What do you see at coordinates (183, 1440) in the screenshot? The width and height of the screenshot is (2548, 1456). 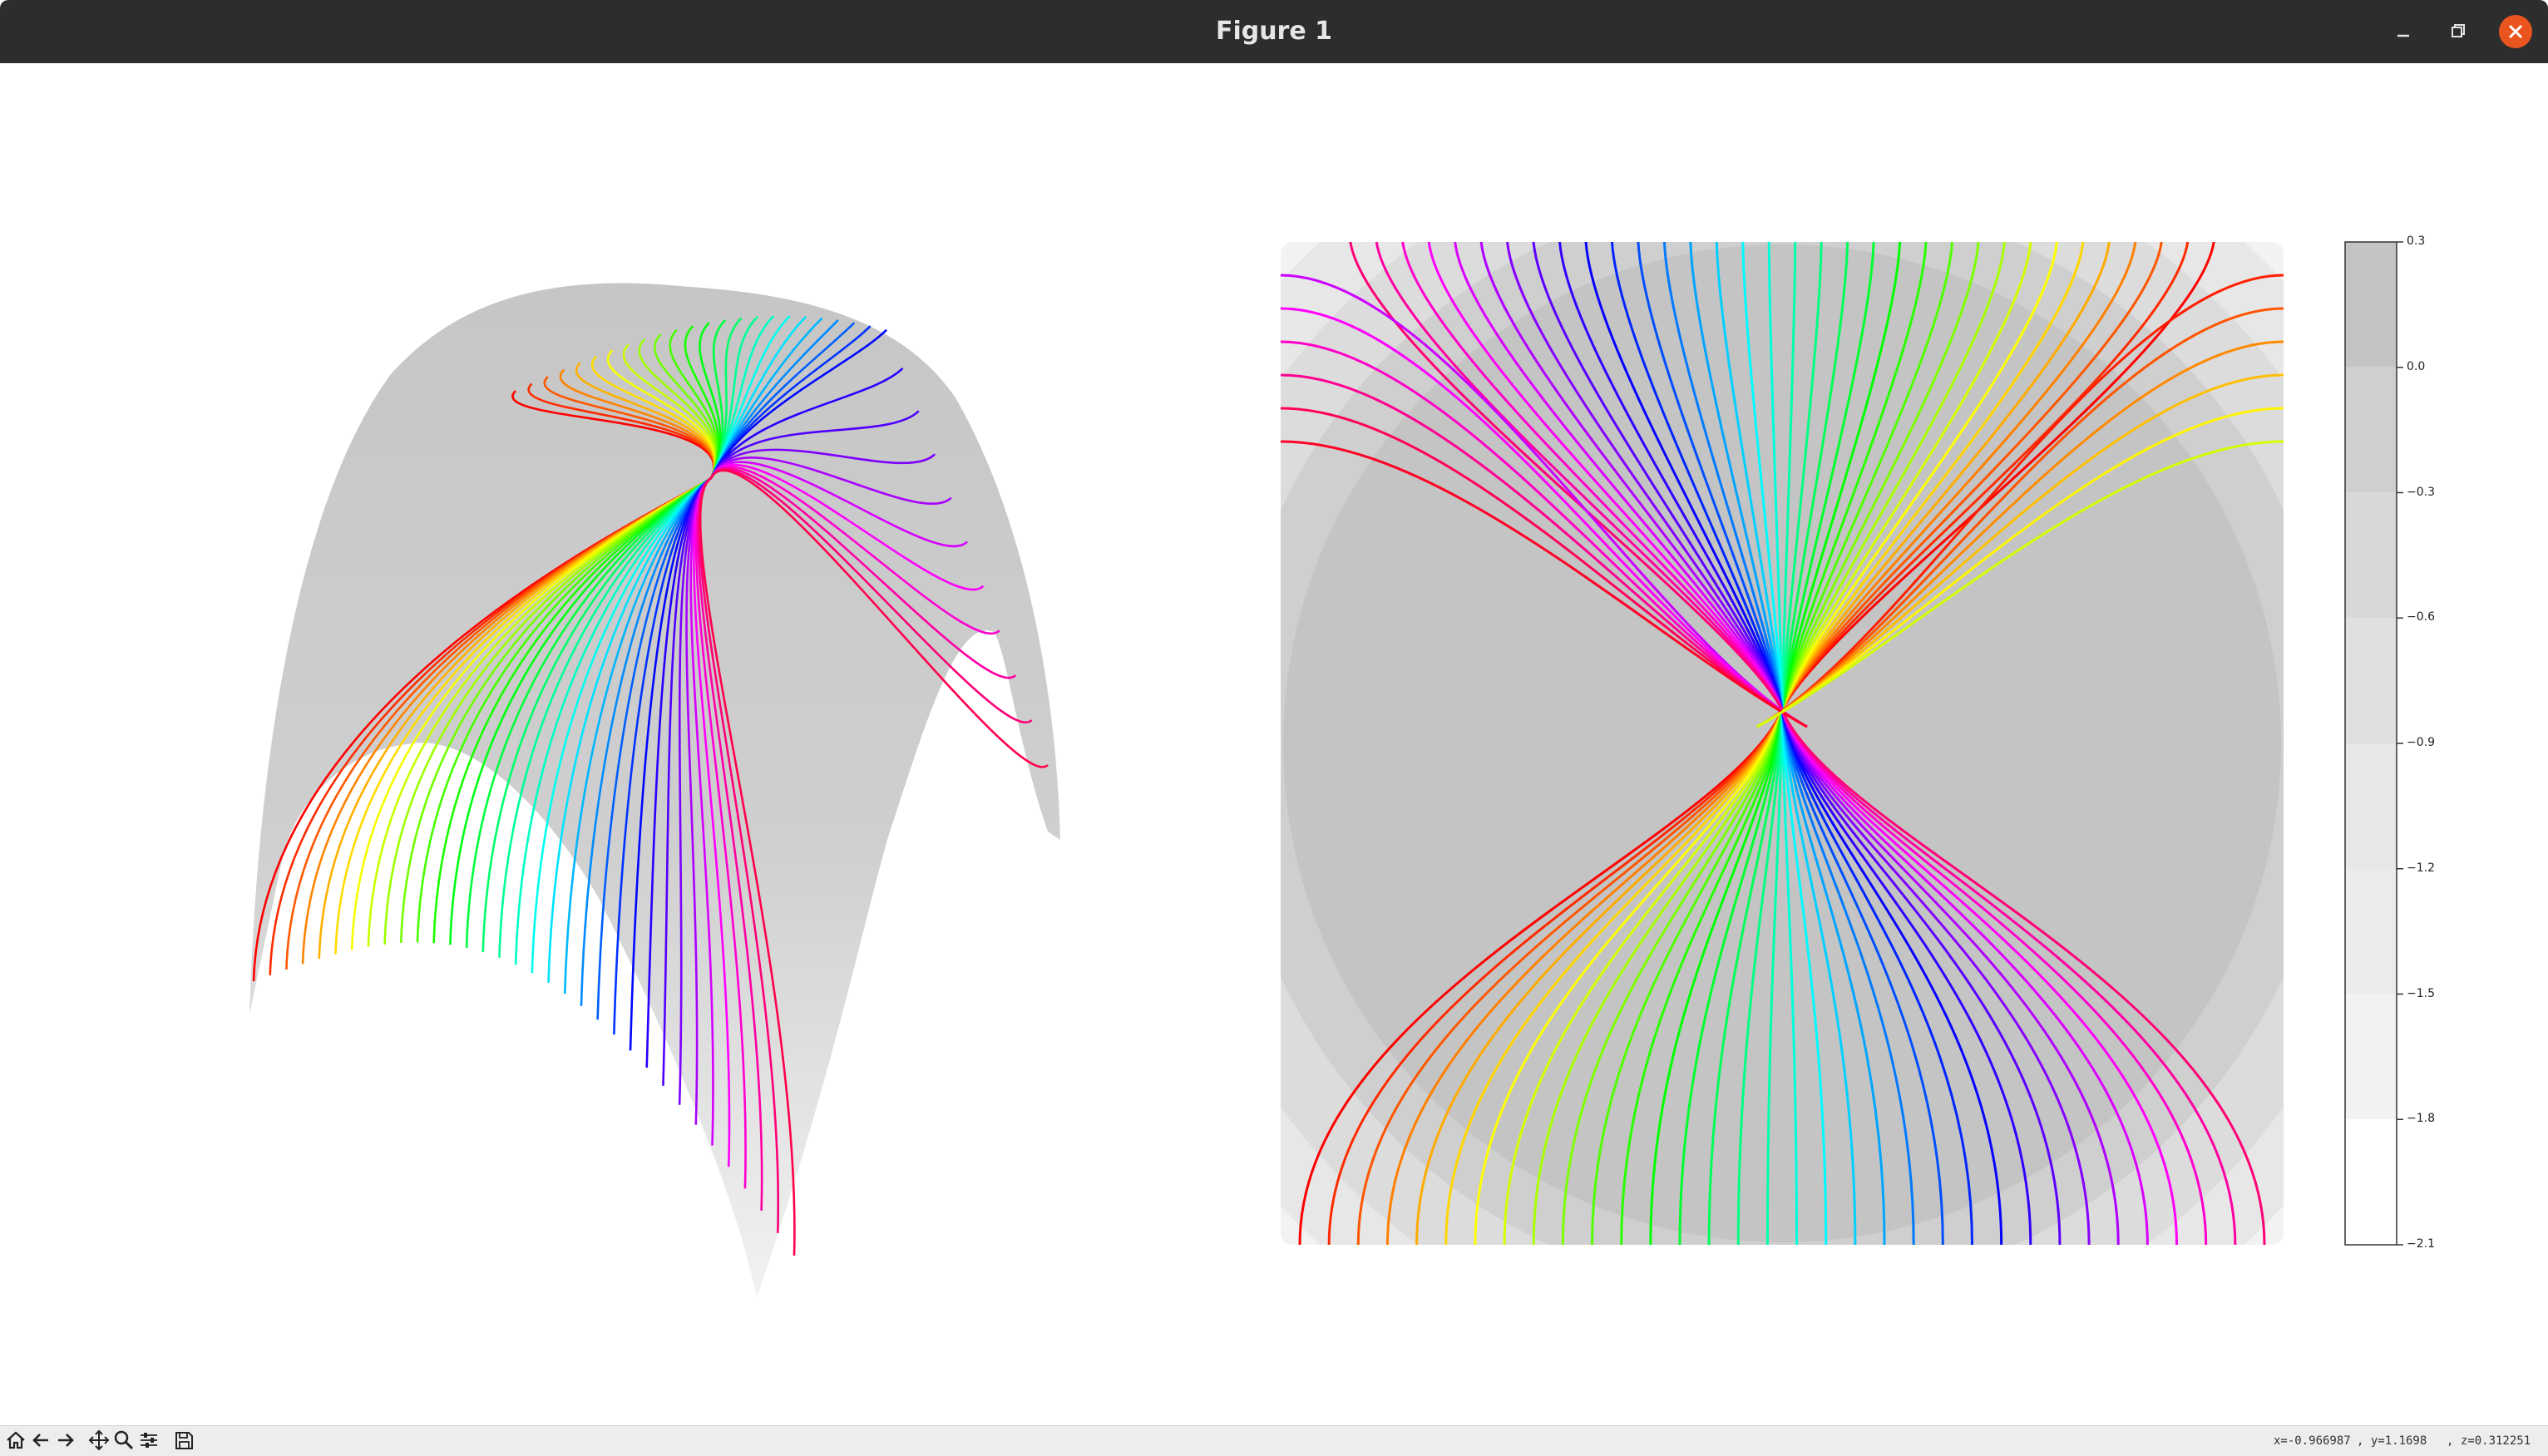 I see `floppy-disk-icon` at bounding box center [183, 1440].